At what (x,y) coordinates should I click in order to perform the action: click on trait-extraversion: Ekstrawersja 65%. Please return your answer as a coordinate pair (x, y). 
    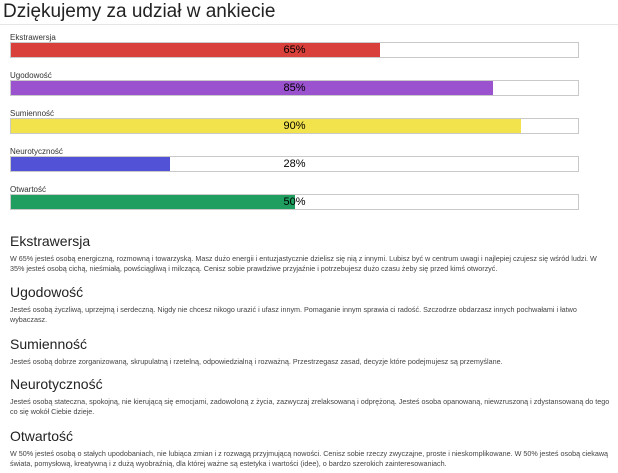
    Looking at the image, I should click on (294, 45).